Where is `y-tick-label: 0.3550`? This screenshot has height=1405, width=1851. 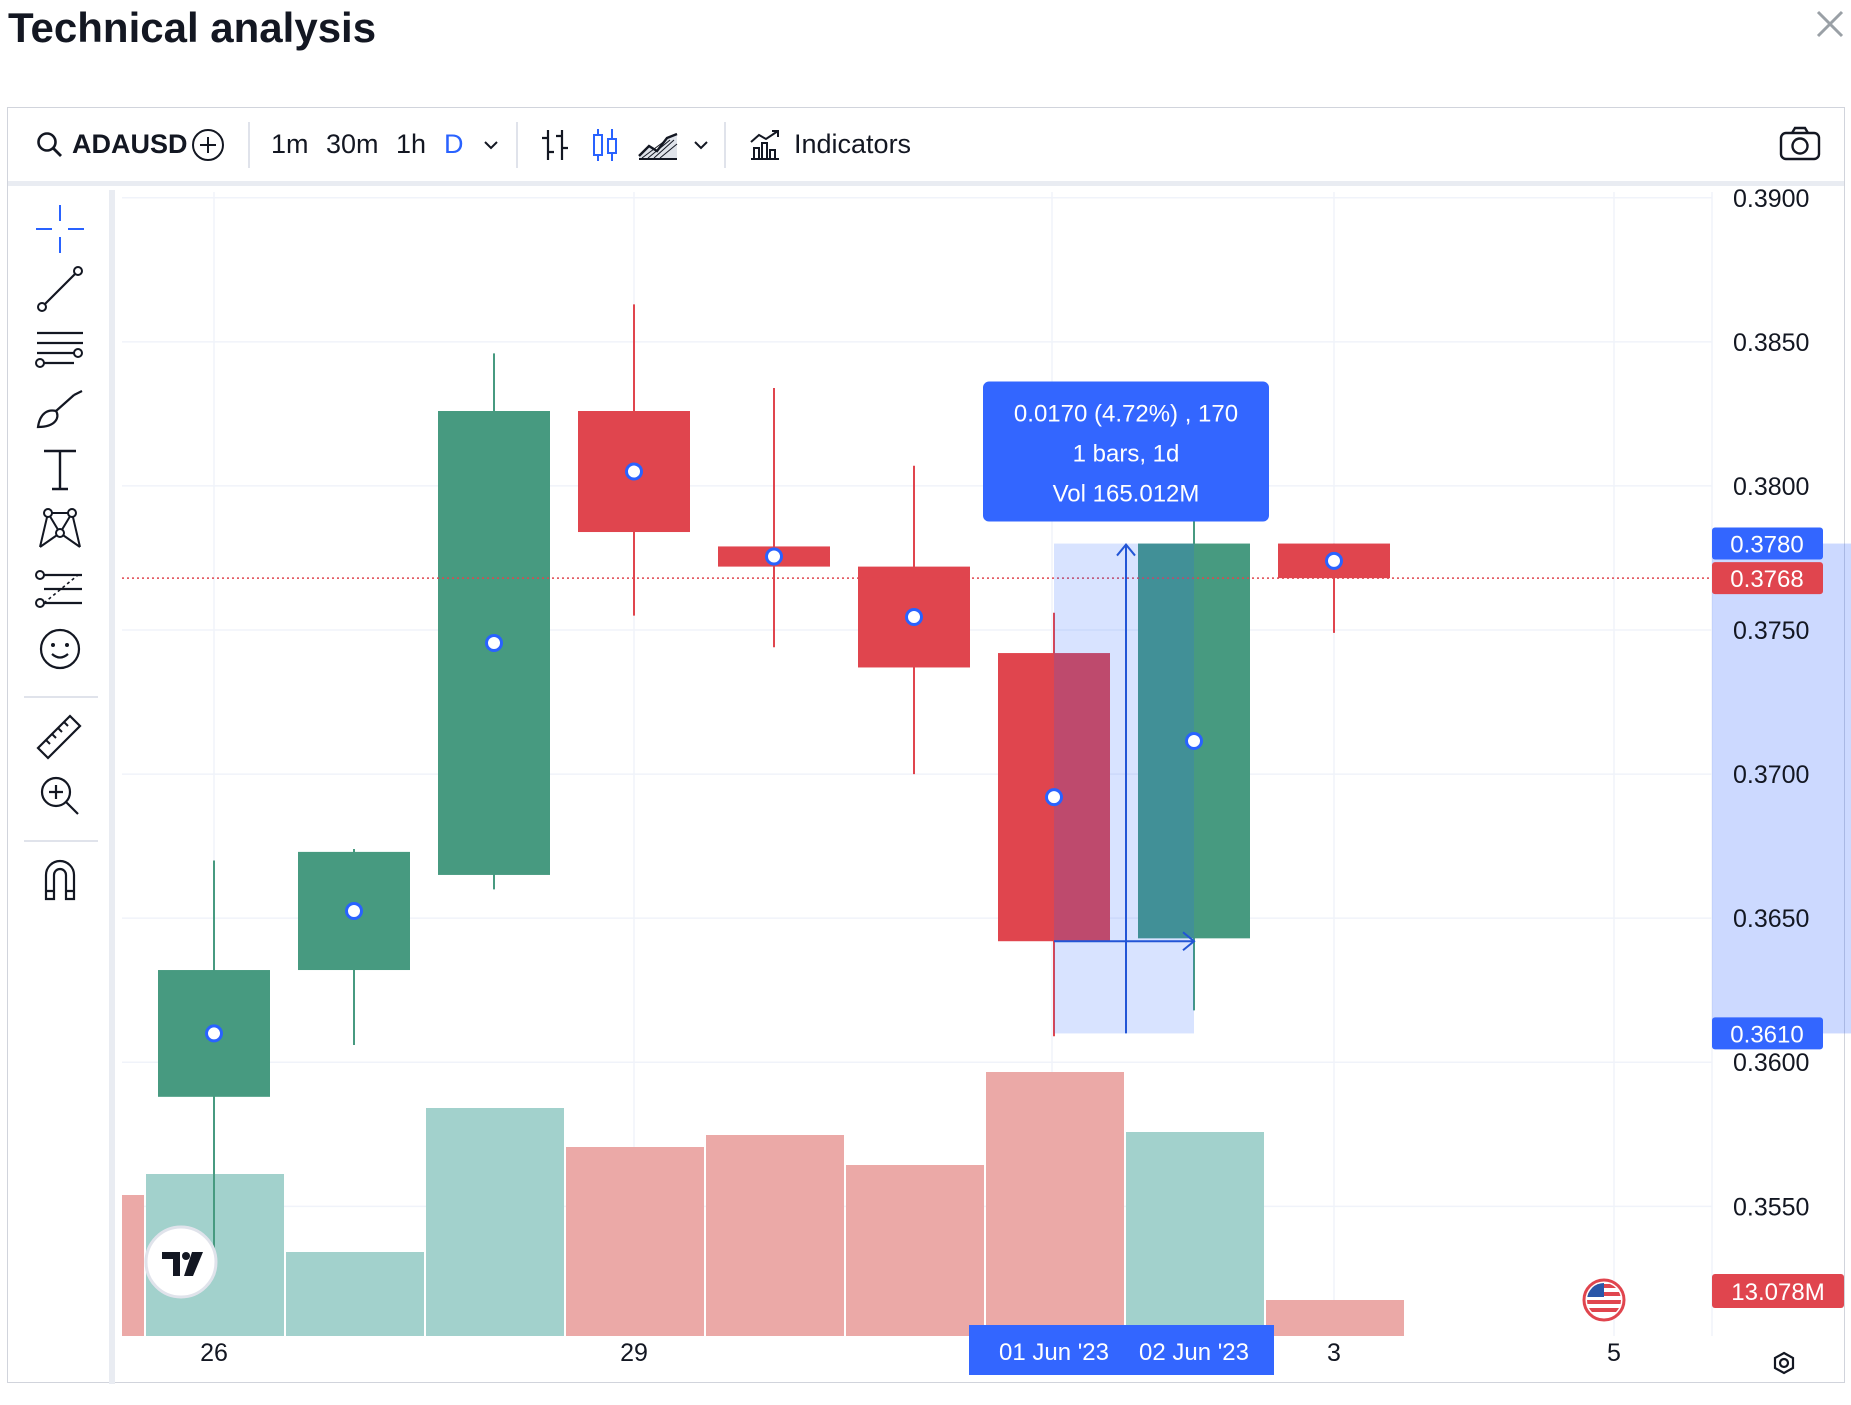
y-tick-label: 0.3550 is located at coordinates (1771, 1207).